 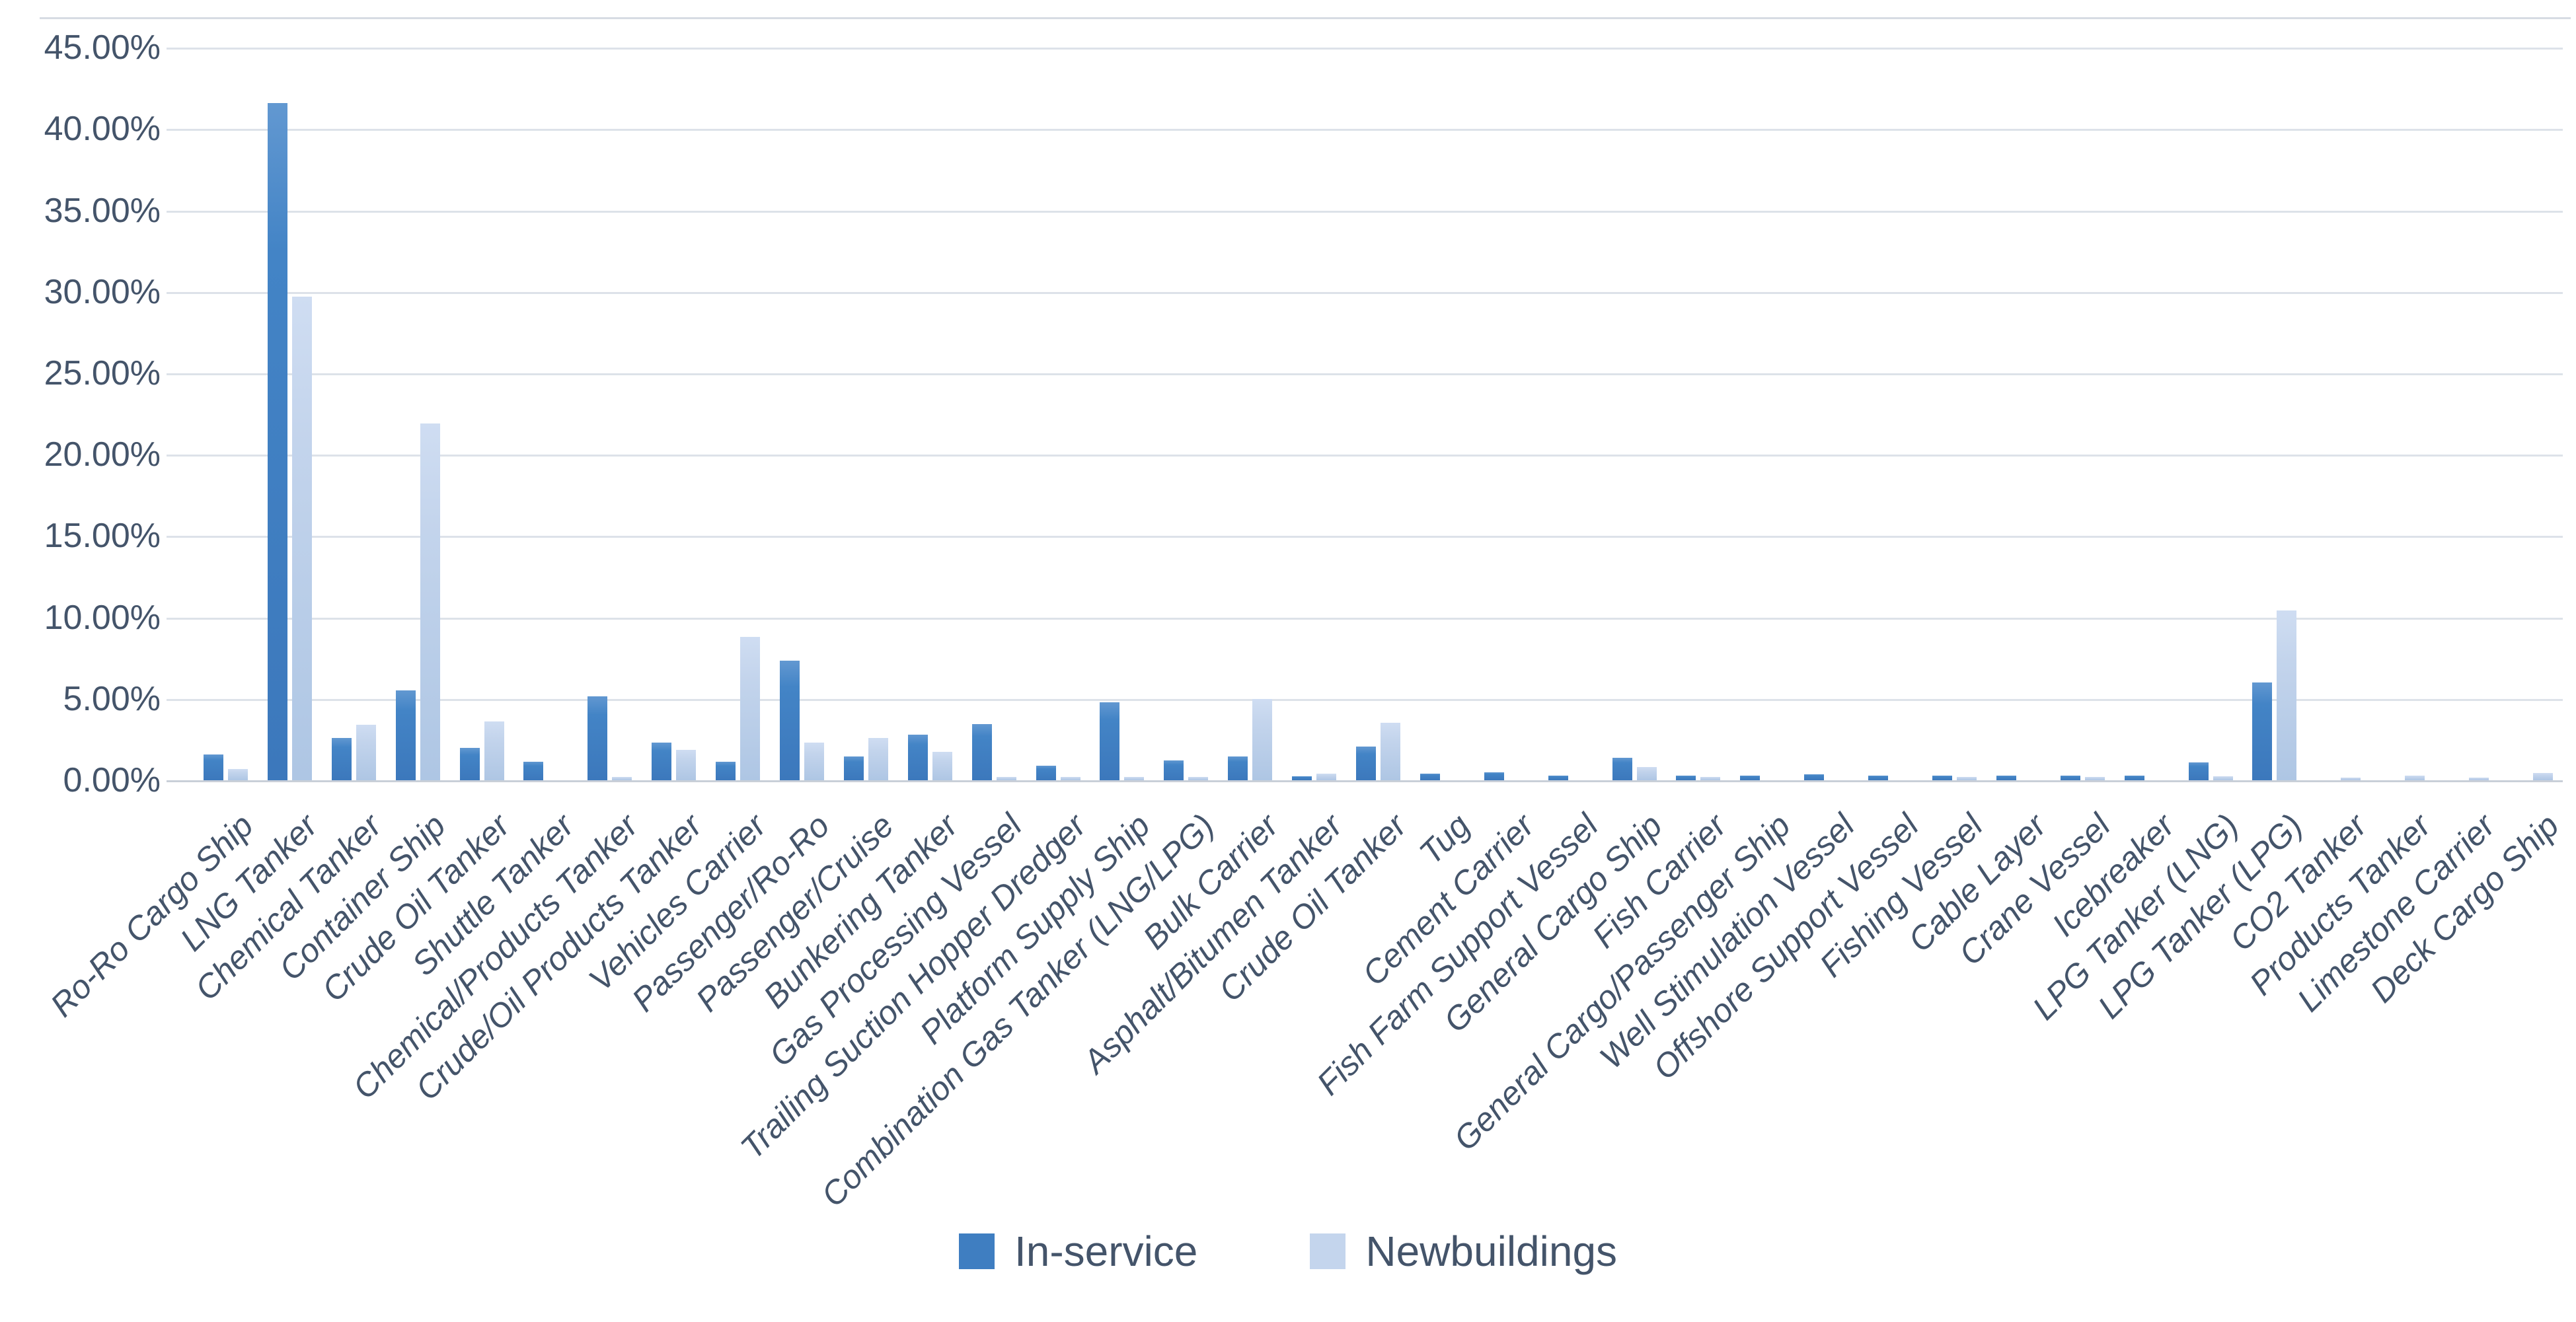 I want to click on y-tick-label: 0.00%, so click(x=112, y=780).